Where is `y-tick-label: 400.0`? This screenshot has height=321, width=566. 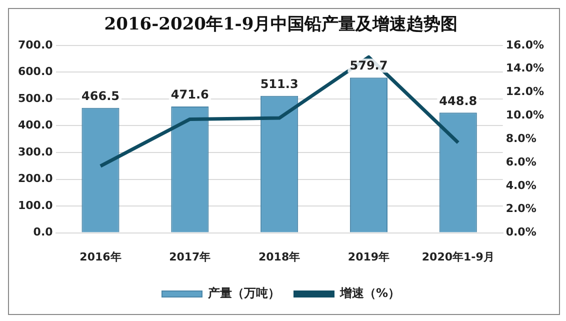 y-tick-label: 400.0 is located at coordinates (36, 125).